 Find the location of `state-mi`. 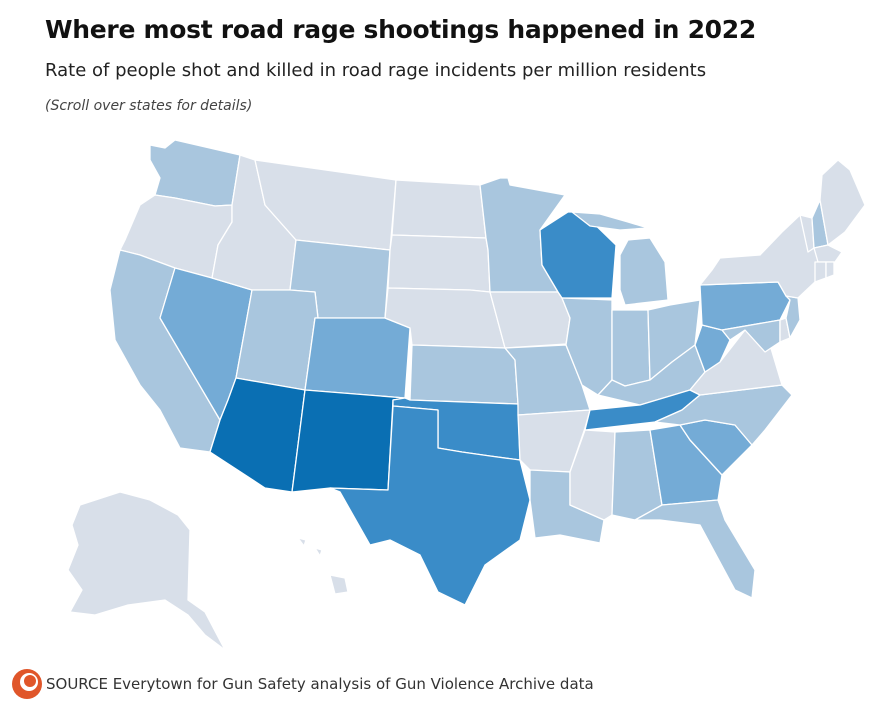

state-mi is located at coordinates (644, 271).